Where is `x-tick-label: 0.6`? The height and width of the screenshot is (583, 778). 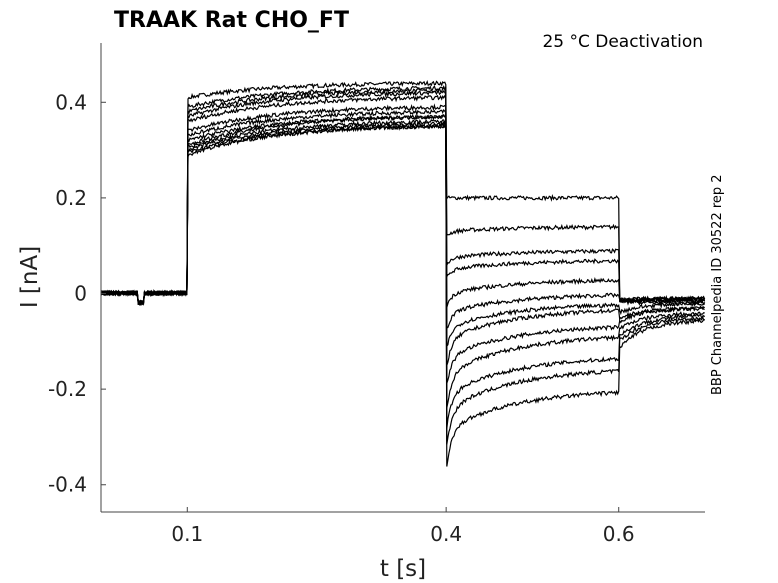
x-tick-label: 0.6 is located at coordinates (619, 534).